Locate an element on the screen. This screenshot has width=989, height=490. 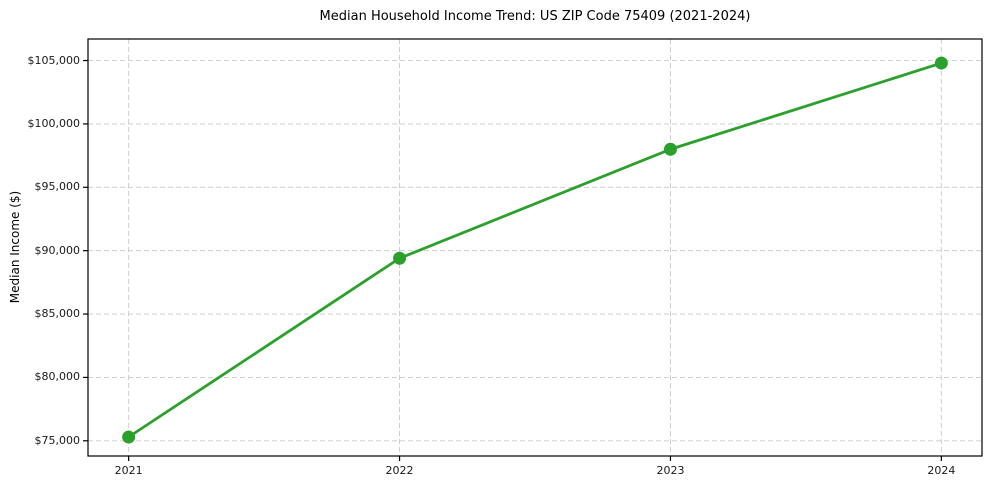
y-tick-label: $100,000 is located at coordinates (54, 123).